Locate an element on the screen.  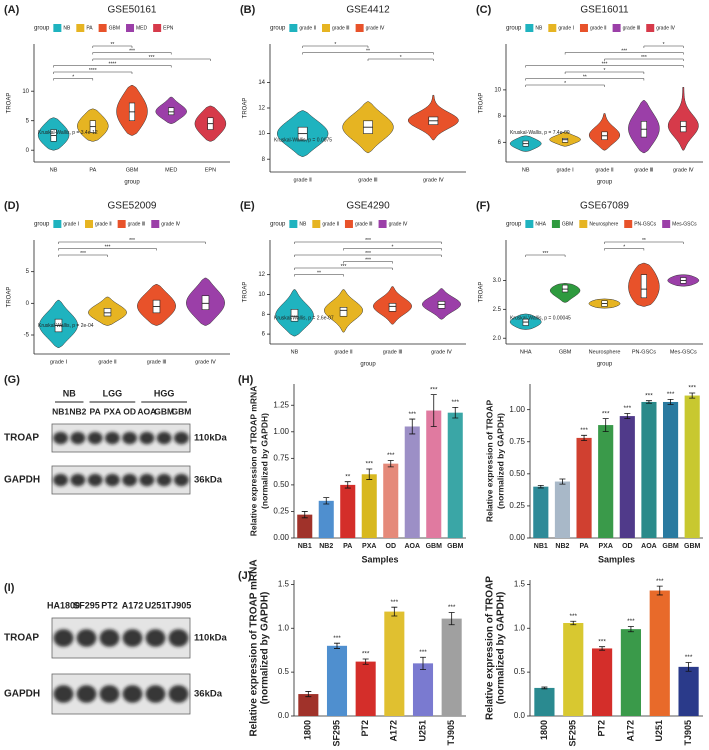
y-axis-label: TROAP is located at coordinates (246, 292).